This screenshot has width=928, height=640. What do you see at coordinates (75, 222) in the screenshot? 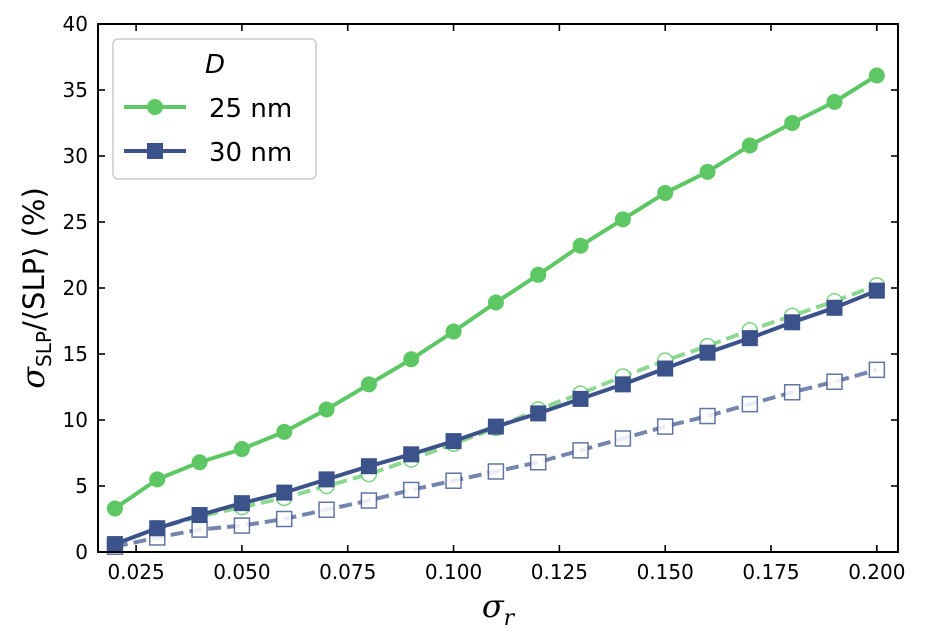
I see `y-tick-label: 25` at bounding box center [75, 222].